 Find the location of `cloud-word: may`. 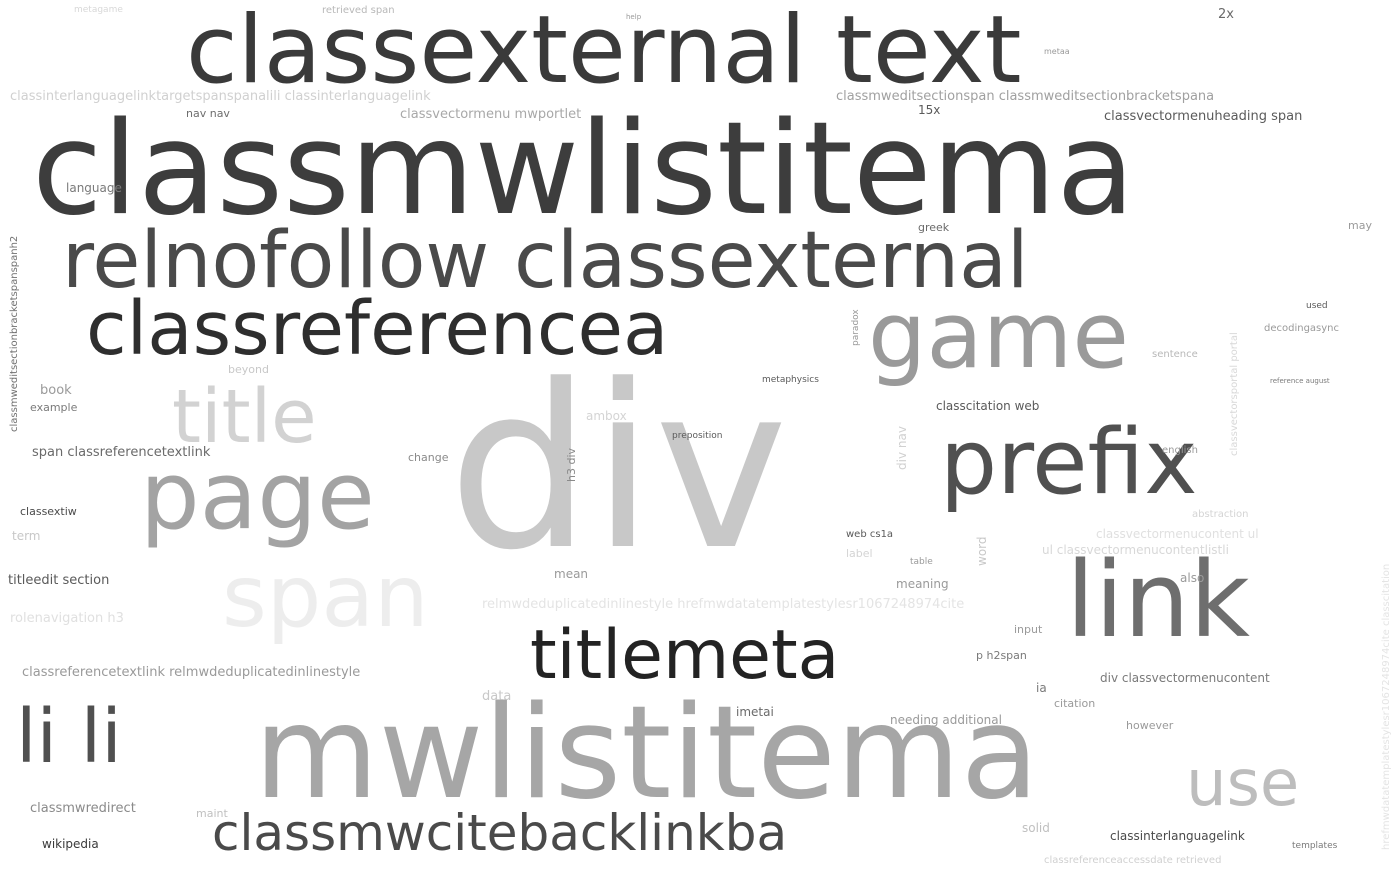

cloud-word: may is located at coordinates (1360, 225).